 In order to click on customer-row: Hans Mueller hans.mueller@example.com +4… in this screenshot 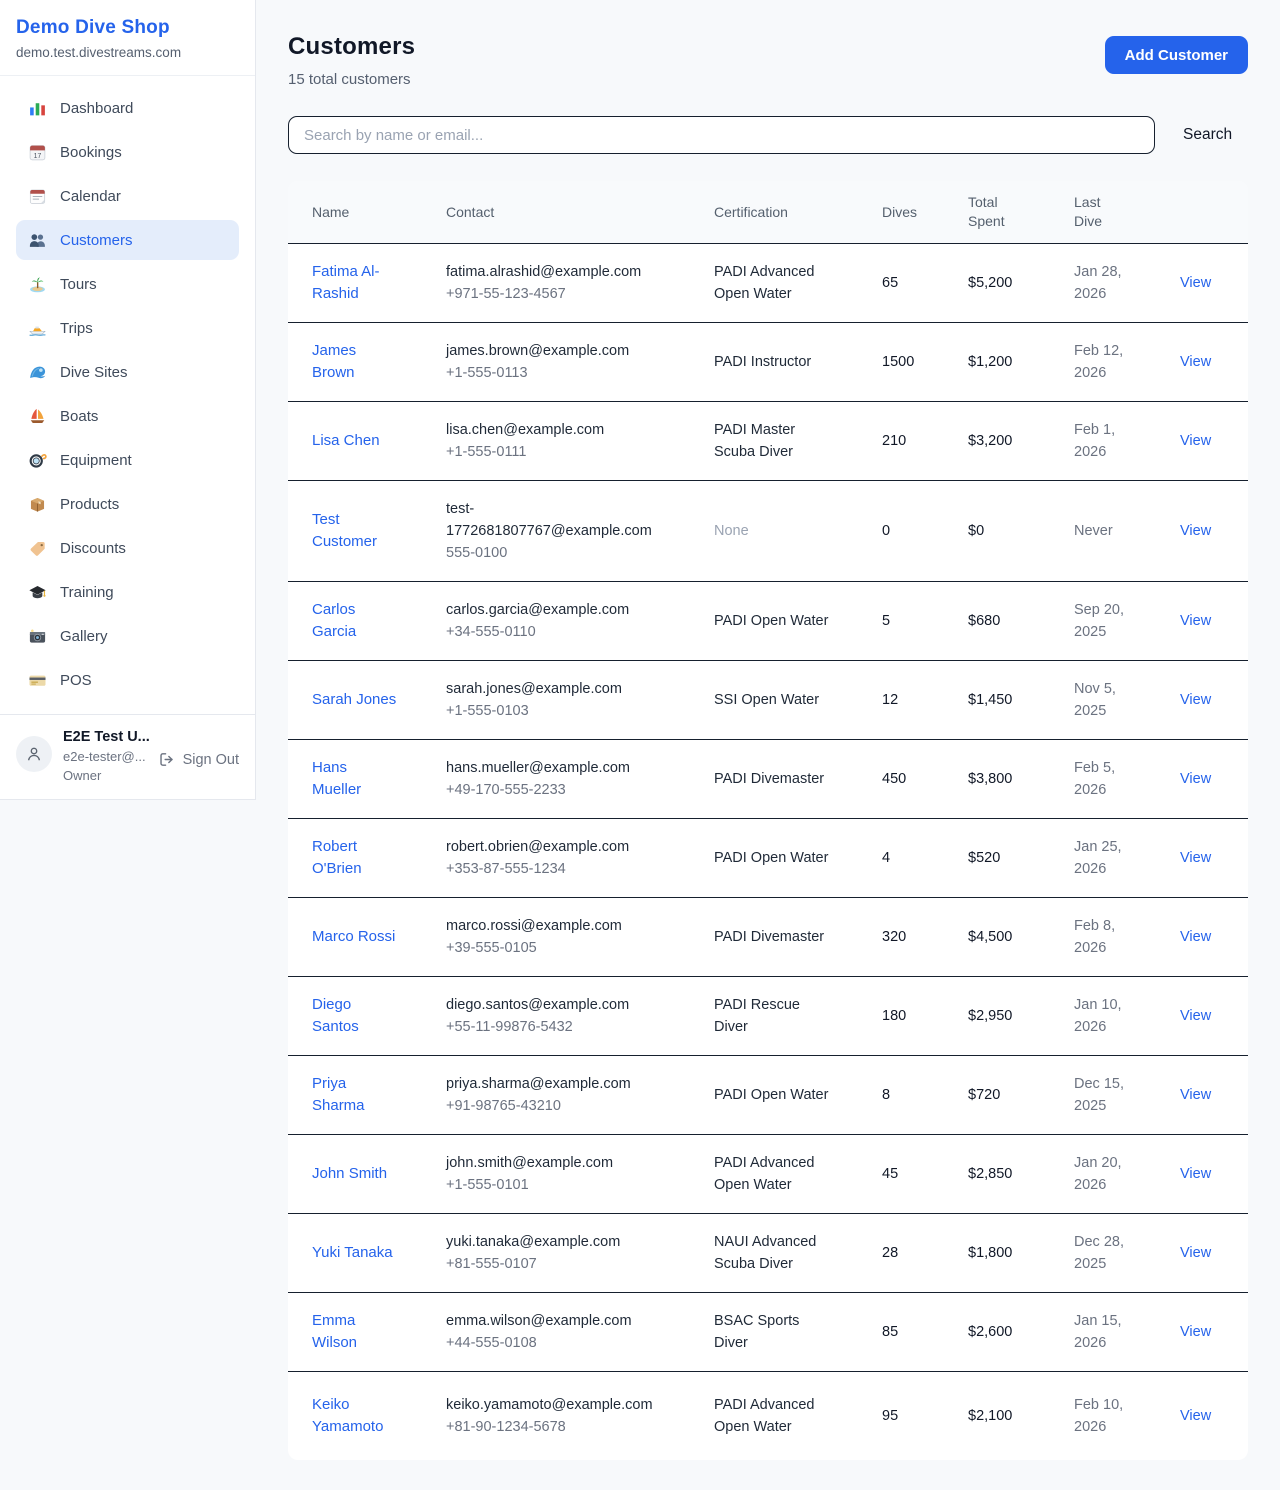, I will do `click(768, 779)`.